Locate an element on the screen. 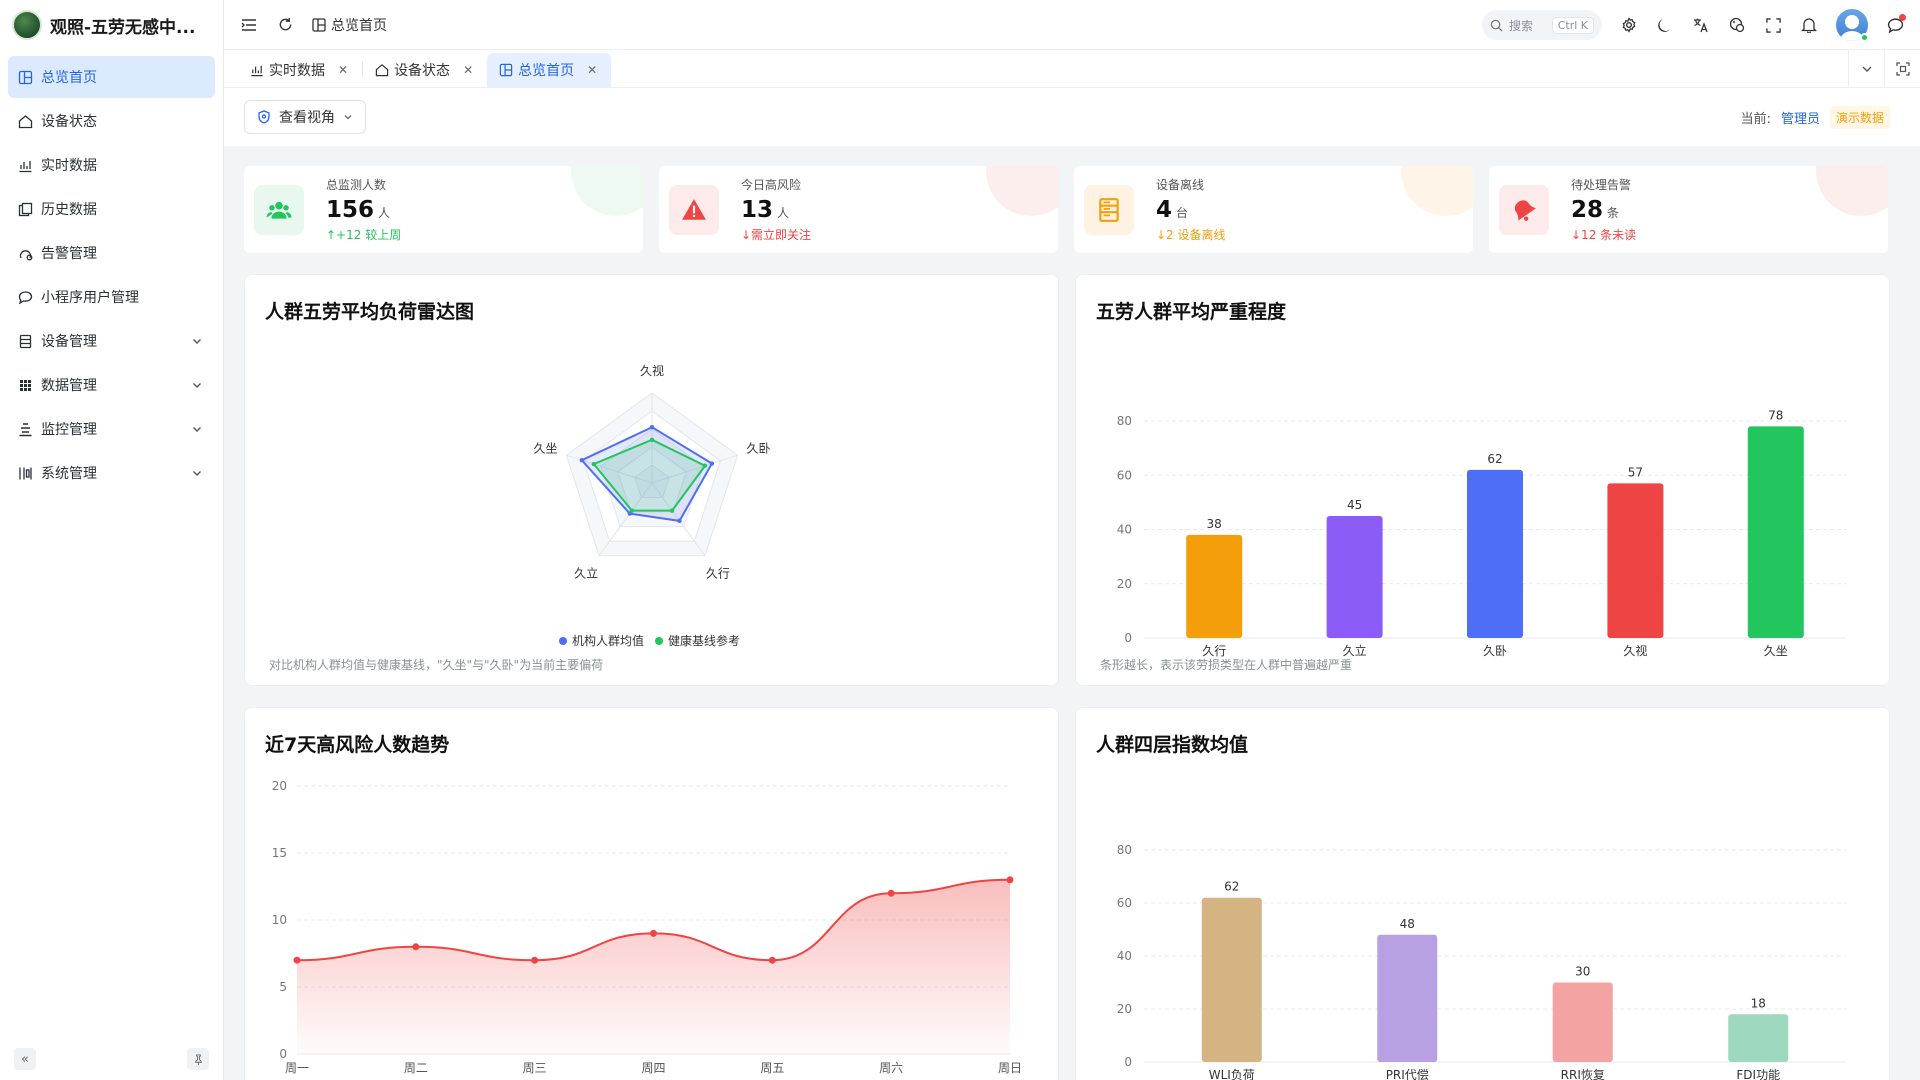  tab-1: 实时数据 ✕ is located at coordinates (300, 70).